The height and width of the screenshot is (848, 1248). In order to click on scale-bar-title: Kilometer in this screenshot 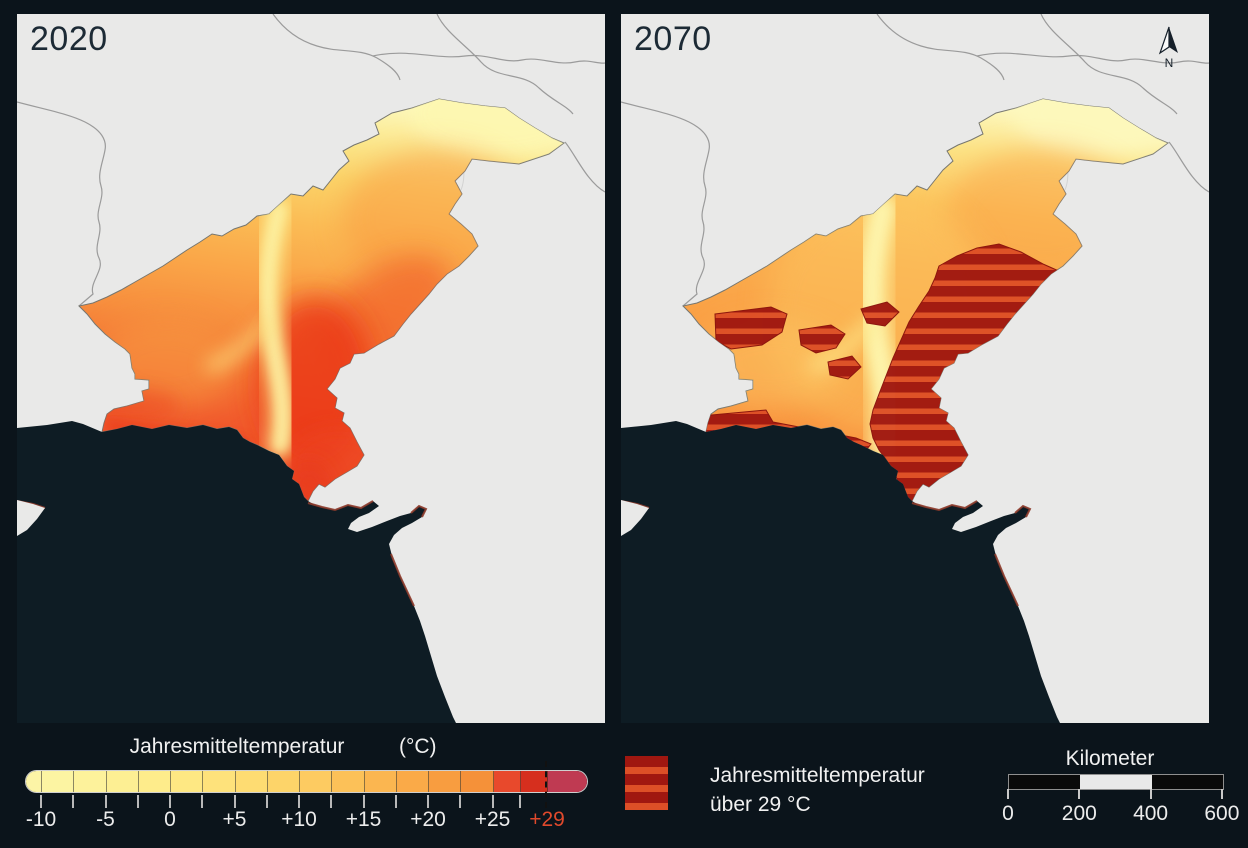, I will do `click(1110, 758)`.